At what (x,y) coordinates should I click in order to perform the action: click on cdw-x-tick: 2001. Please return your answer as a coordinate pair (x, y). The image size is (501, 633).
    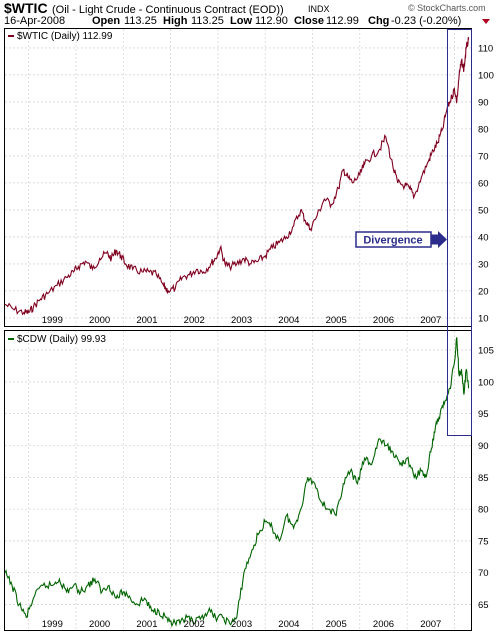
    Looking at the image, I should click on (146, 624).